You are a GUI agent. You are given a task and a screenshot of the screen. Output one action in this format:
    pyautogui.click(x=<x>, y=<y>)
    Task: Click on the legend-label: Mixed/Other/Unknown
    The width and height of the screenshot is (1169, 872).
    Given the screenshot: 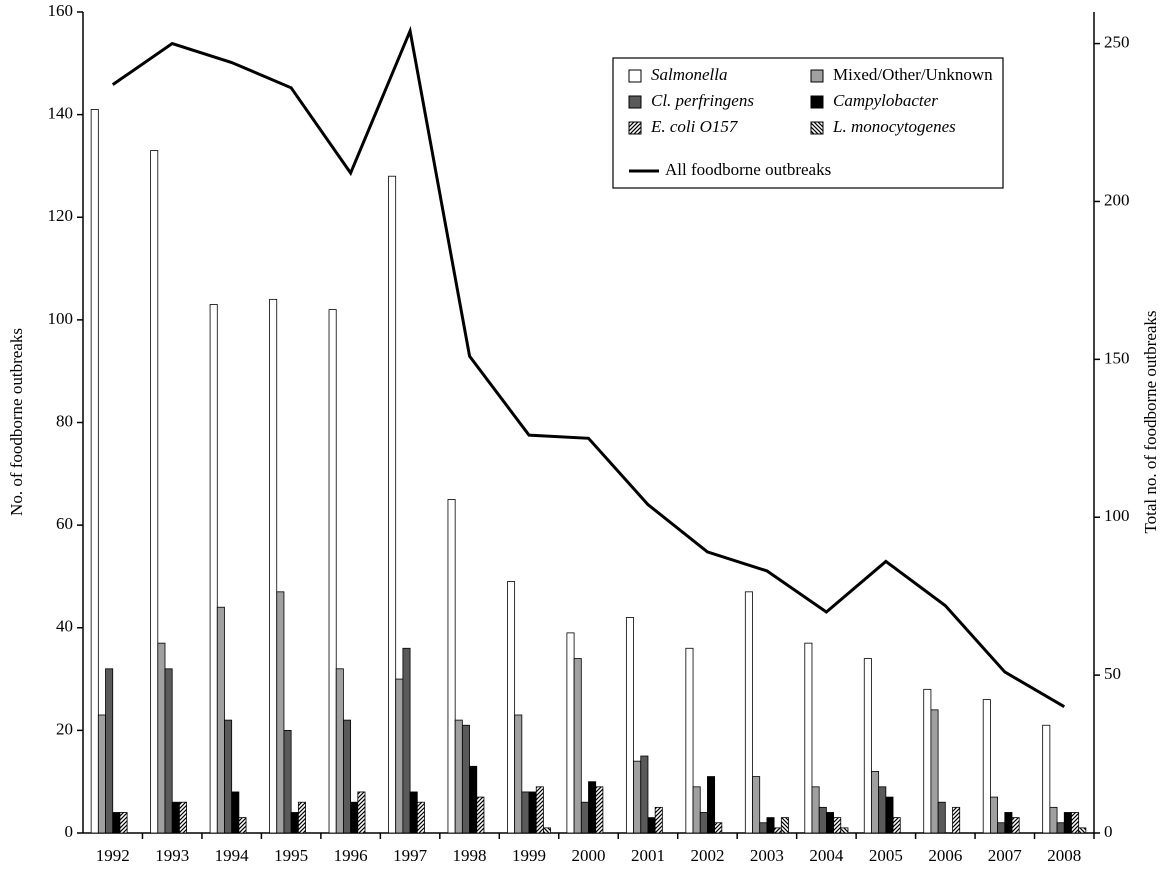 What is the action you would take?
    pyautogui.click(x=913, y=74)
    